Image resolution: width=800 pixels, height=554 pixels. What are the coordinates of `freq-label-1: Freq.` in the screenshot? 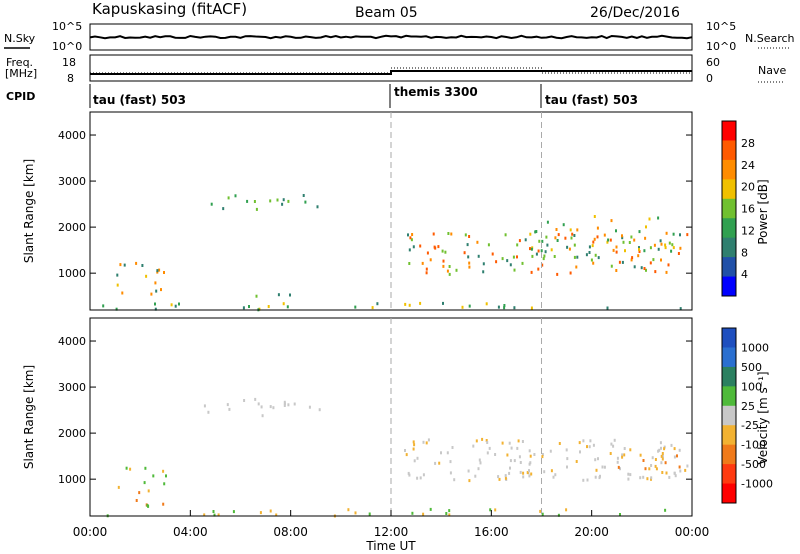 It's located at (19, 62).